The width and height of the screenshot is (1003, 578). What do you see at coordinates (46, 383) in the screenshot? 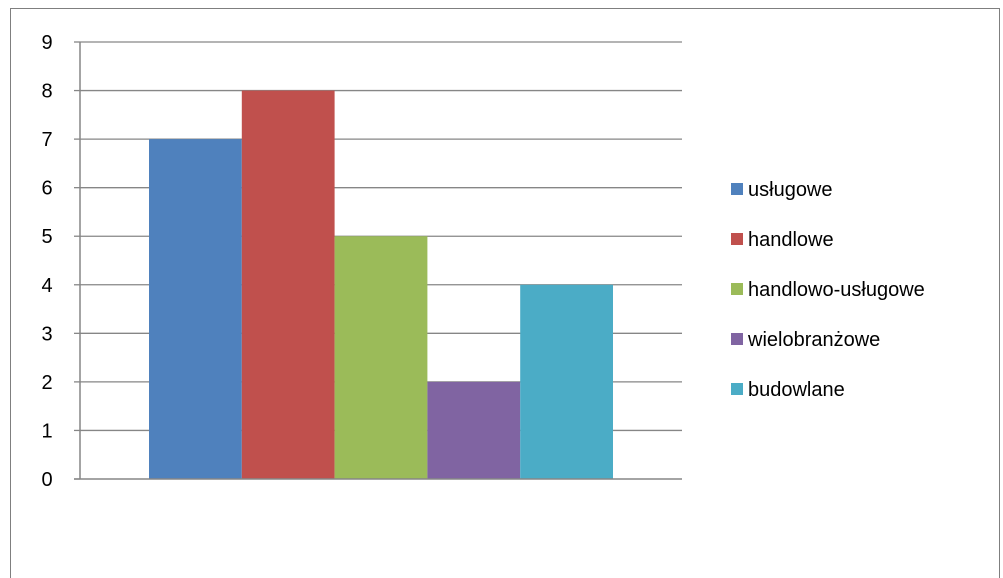
I see `y-tick-label: 2` at bounding box center [46, 383].